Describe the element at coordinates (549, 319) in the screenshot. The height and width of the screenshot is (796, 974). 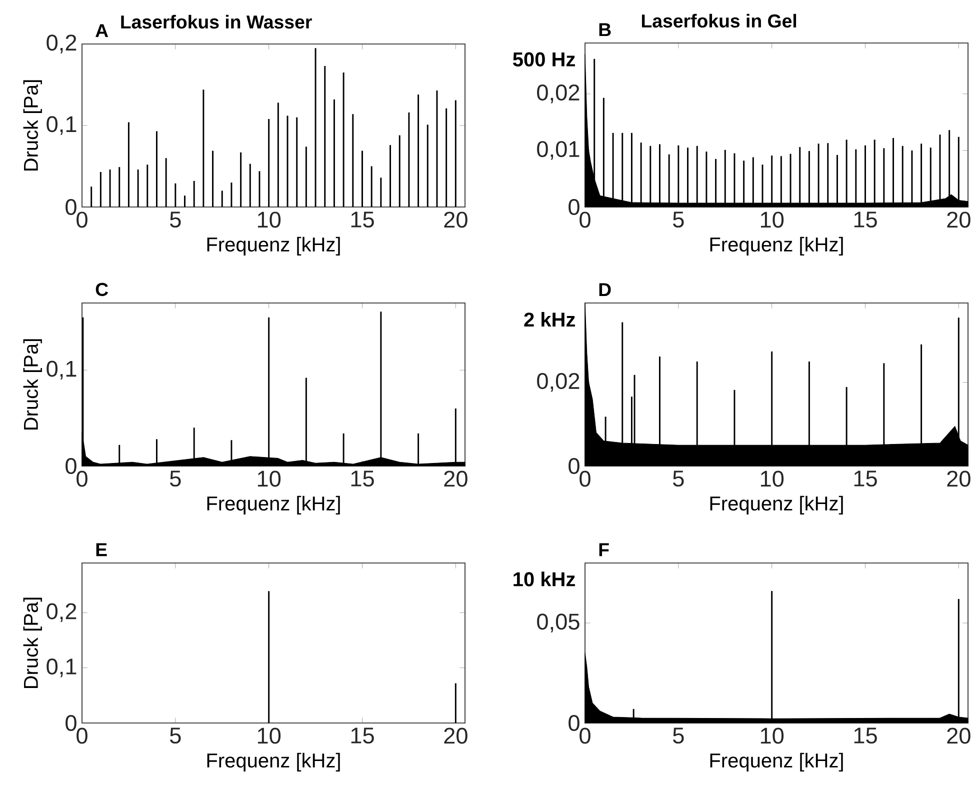
I see `text: 2 kHz` at that location.